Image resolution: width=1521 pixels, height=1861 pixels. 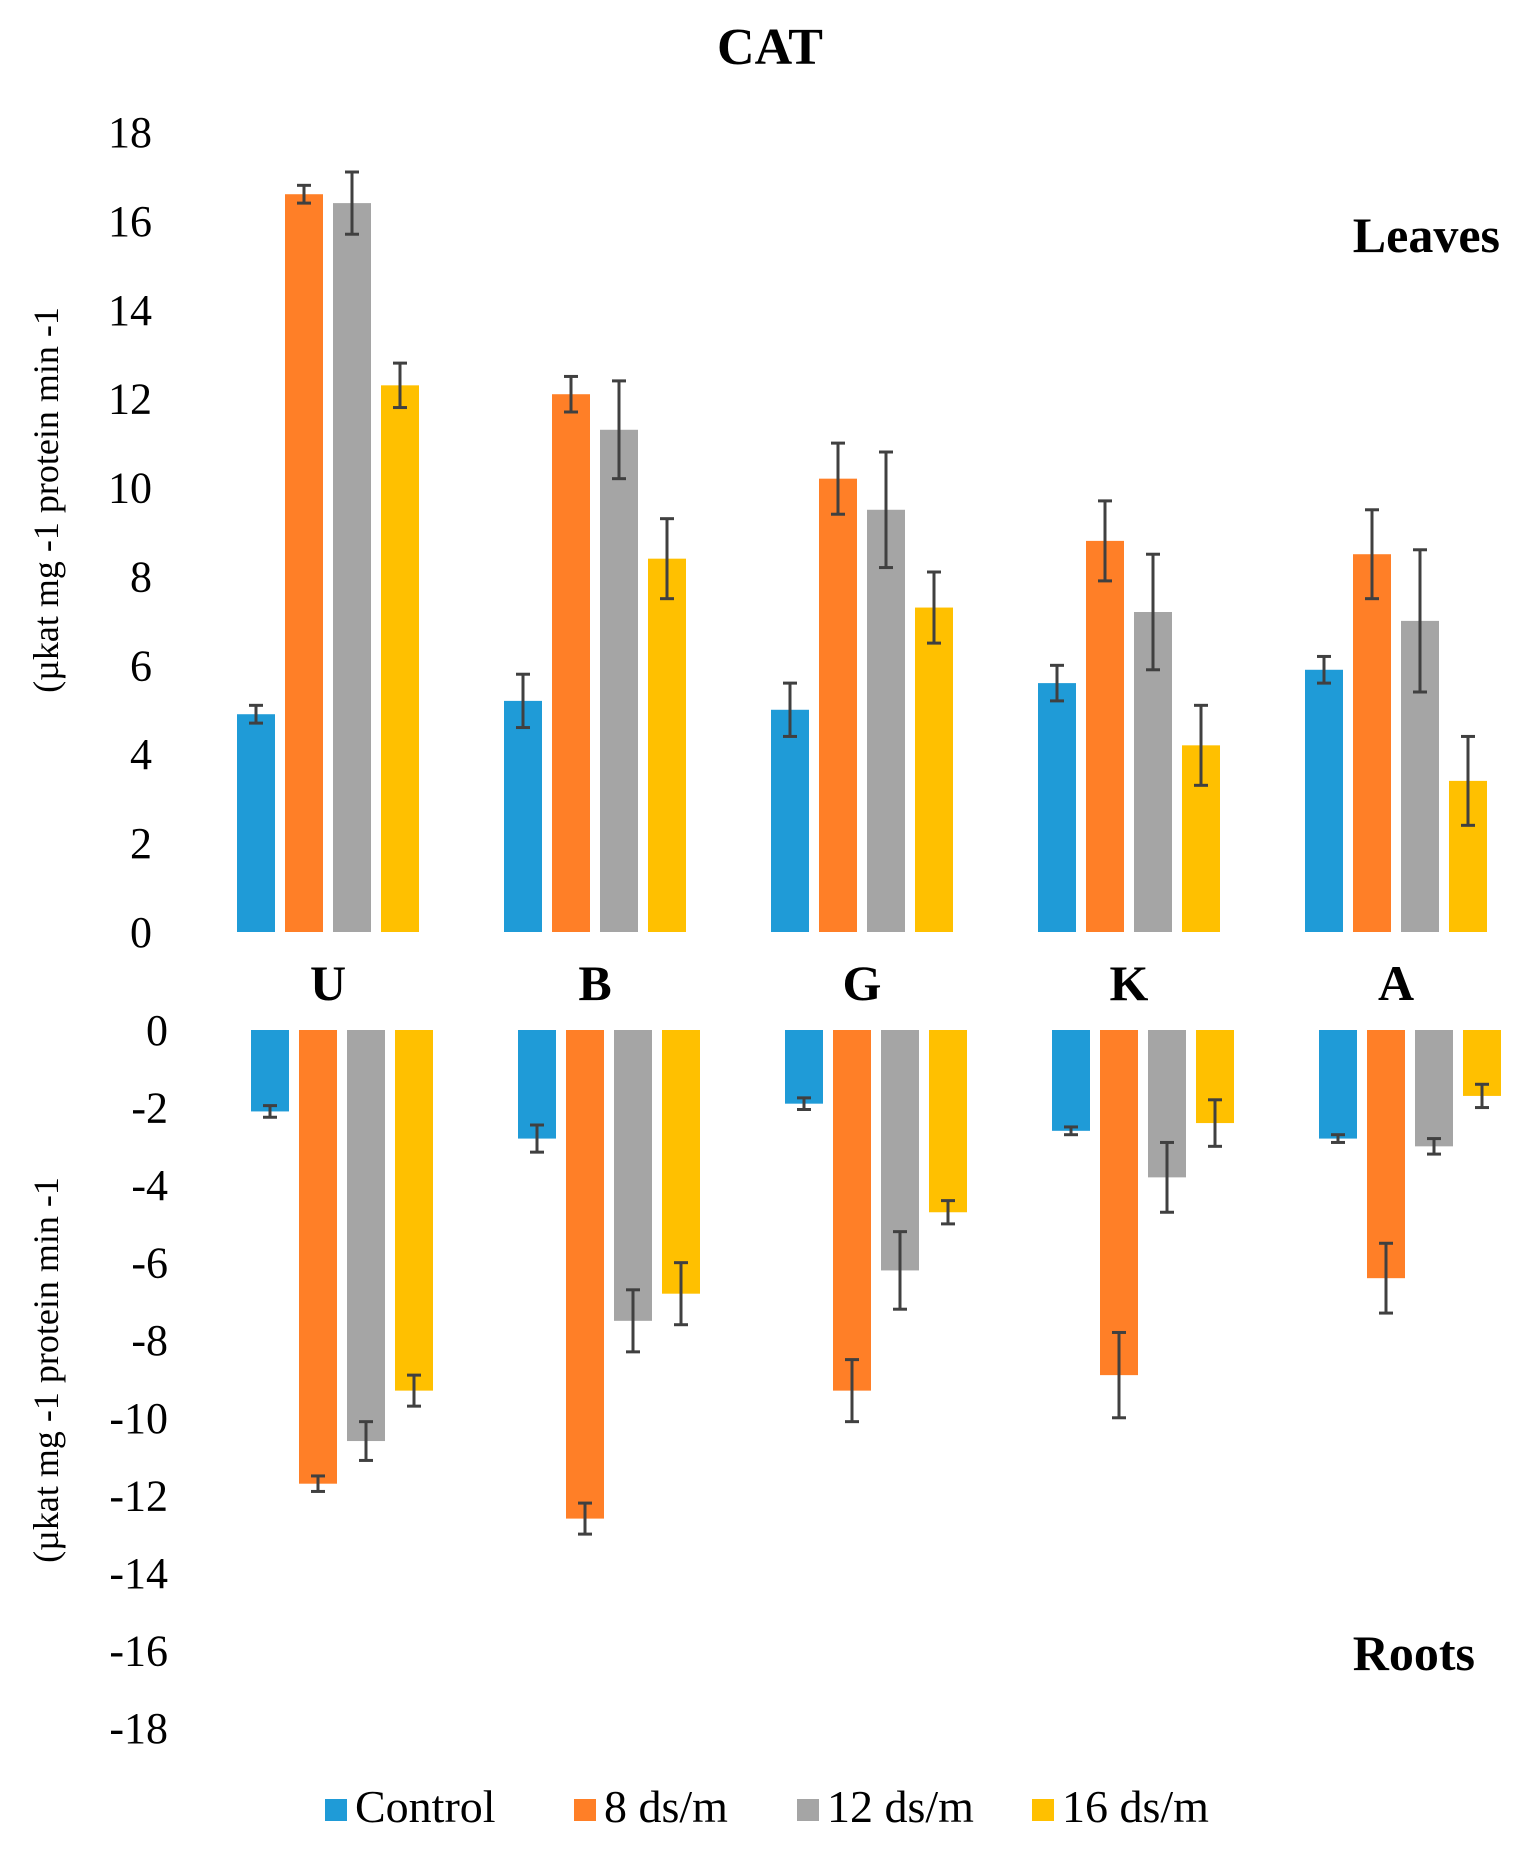 What do you see at coordinates (1414, 1653) in the screenshot?
I see `roots-label: Roots` at bounding box center [1414, 1653].